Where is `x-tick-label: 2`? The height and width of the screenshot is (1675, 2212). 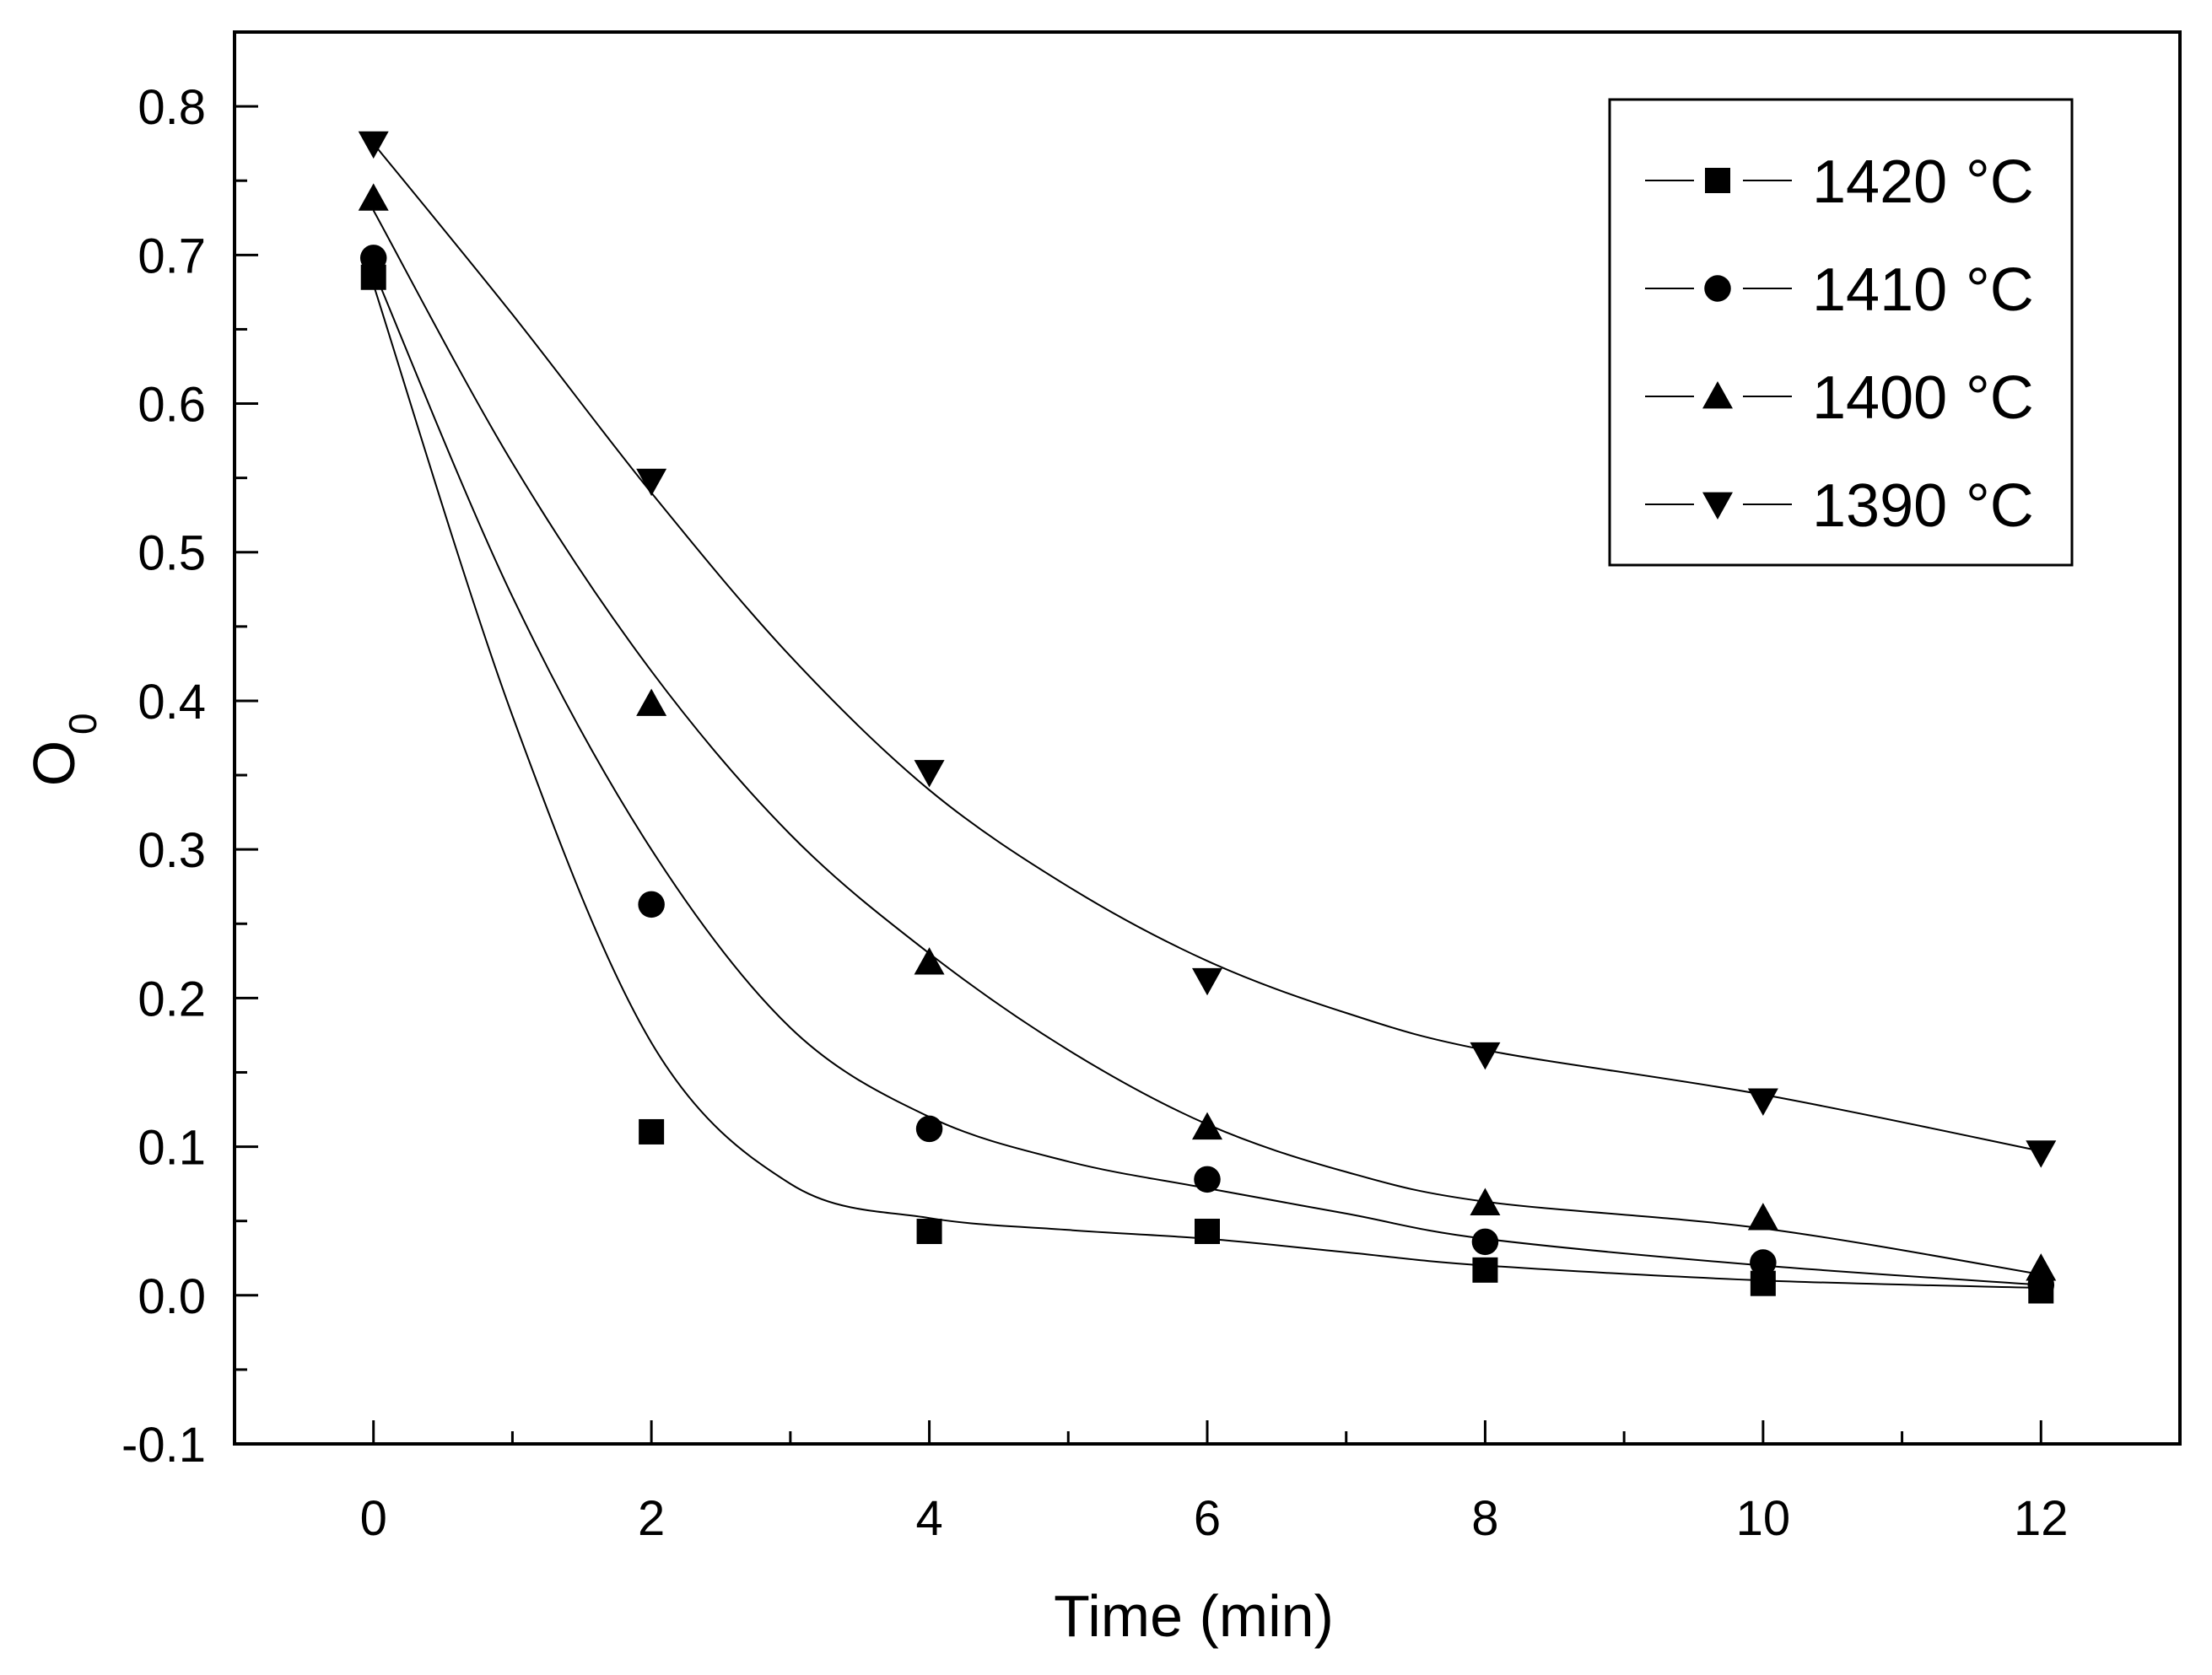
x-tick-label: 2 is located at coordinates (651, 1518).